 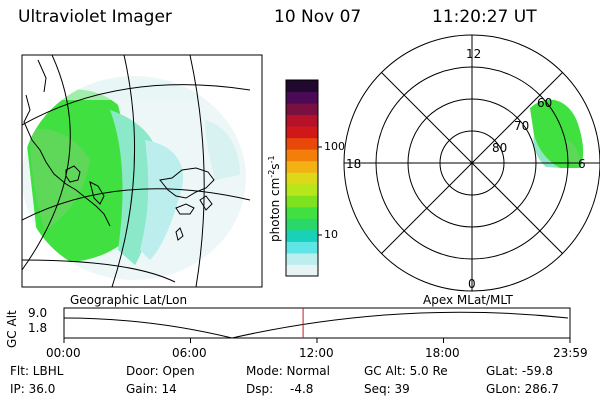 What do you see at coordinates (274, 198) in the screenshot?
I see `colorbar-label: photon cm-2s-1` at bounding box center [274, 198].